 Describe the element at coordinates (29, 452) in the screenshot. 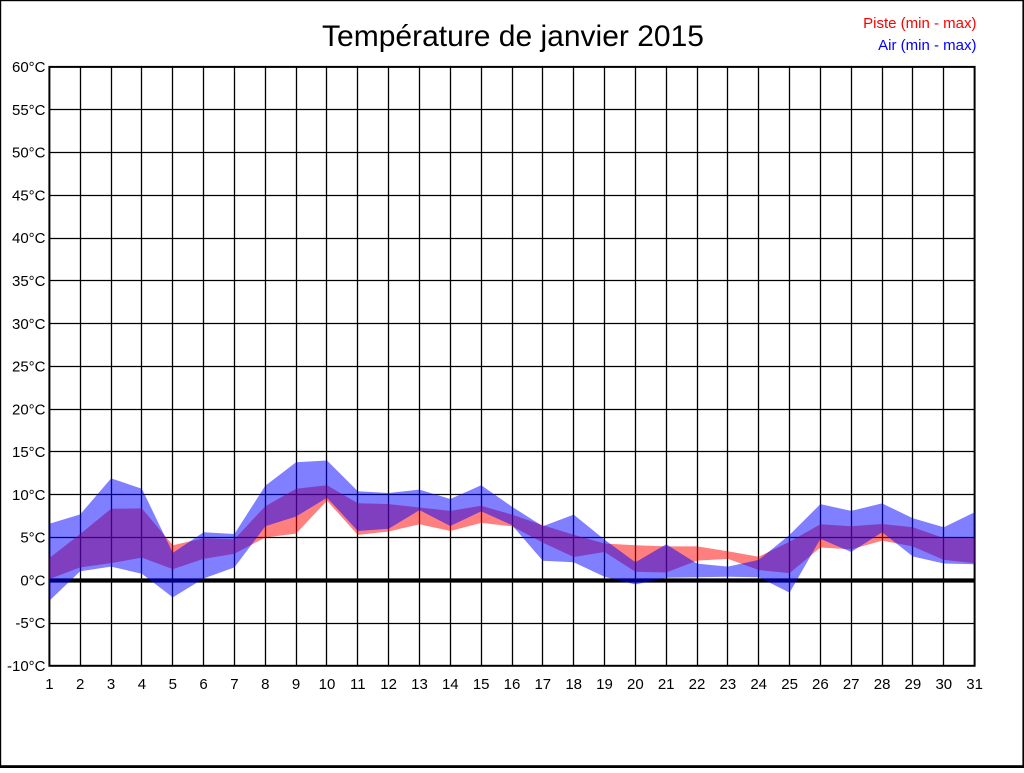

I see `svg-text: 15°C` at that location.